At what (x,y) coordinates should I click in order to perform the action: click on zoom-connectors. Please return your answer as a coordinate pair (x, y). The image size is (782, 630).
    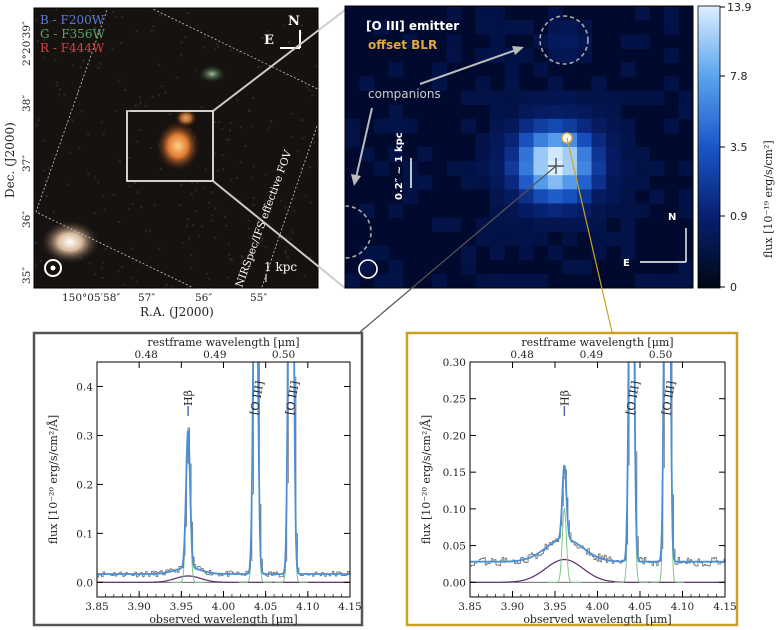
    Looking at the image, I should click on (236, 149).